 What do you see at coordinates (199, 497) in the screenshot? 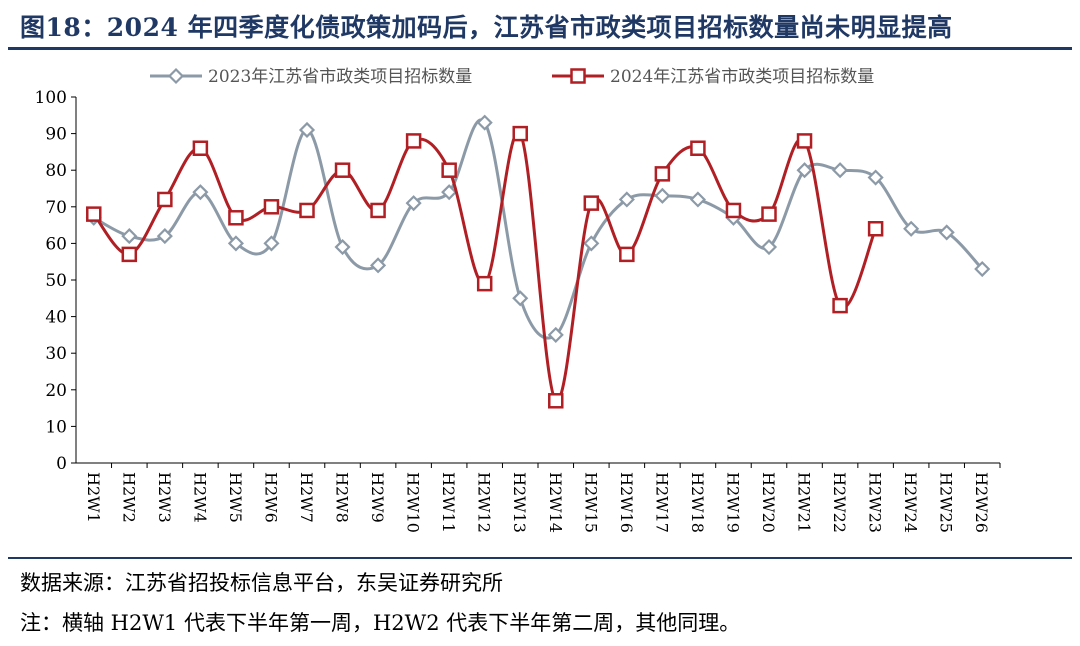
I see `x-tick-label: H2W4` at bounding box center [199, 497].